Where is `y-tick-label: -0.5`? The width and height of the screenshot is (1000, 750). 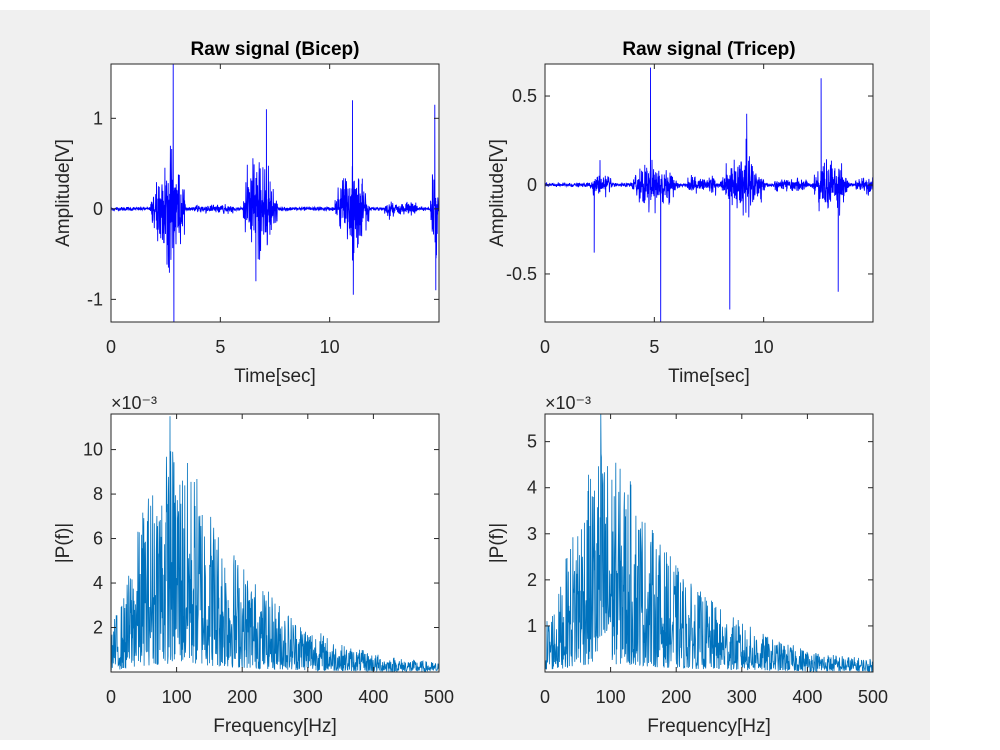 y-tick-label: -0.5 is located at coordinates (521, 274).